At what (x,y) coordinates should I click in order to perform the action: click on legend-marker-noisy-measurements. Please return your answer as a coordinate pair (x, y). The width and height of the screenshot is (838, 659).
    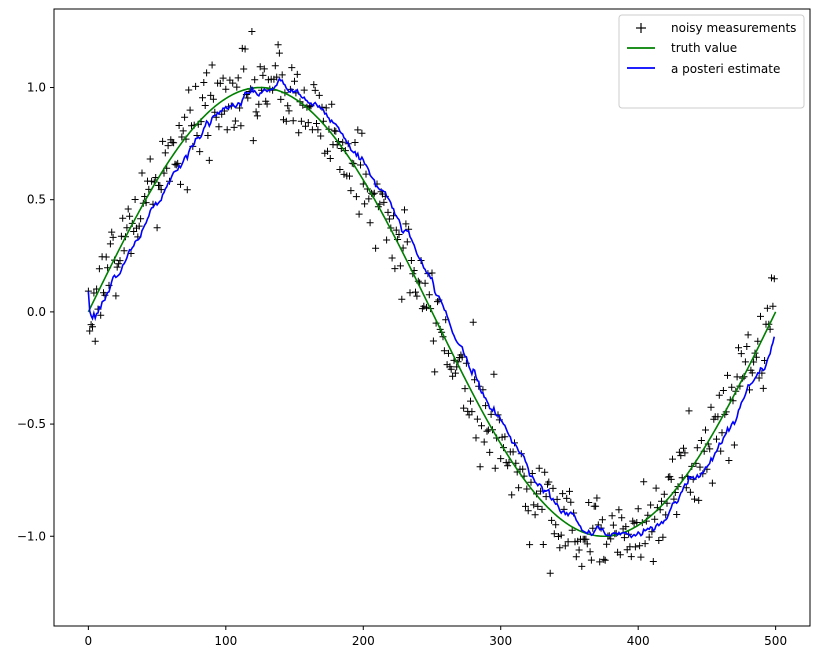
    Looking at the image, I should click on (641, 28).